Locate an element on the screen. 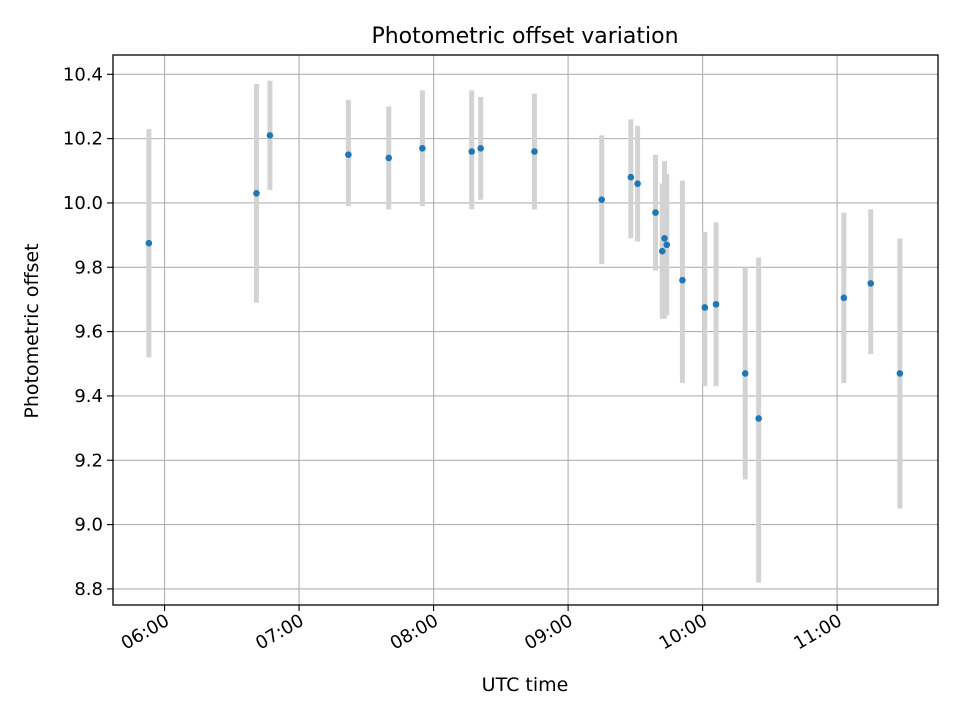 The width and height of the screenshot is (960, 720). y-tick-label: 8.8 is located at coordinates (88, 589).